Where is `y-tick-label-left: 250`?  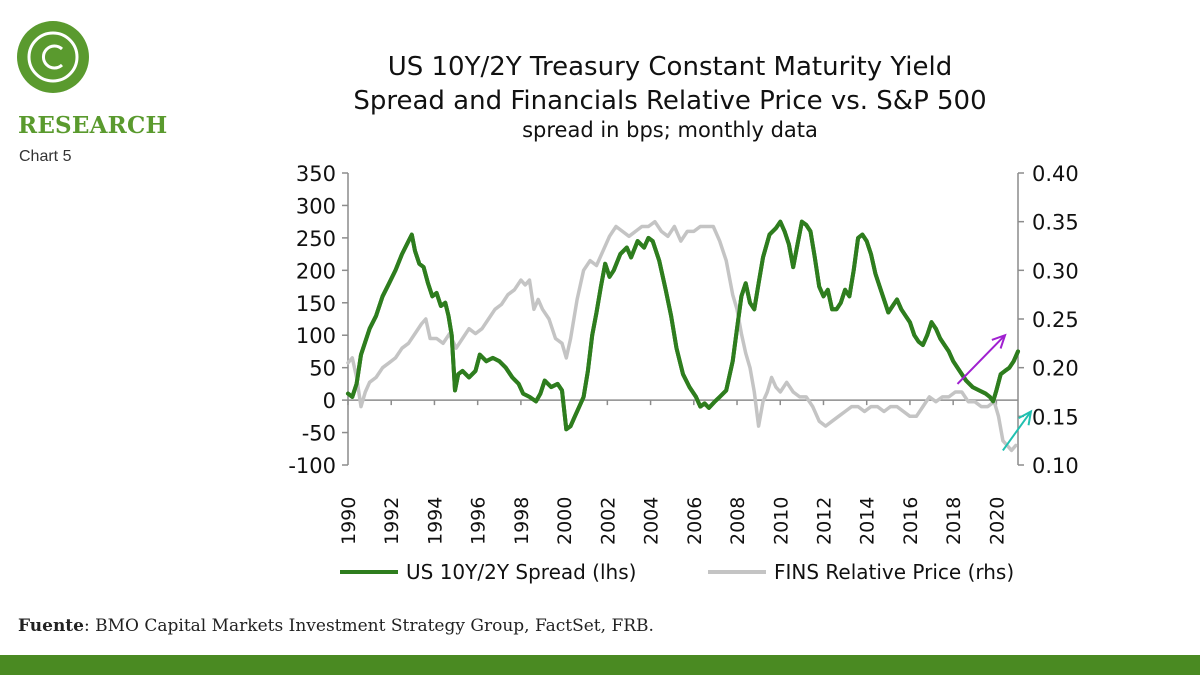
y-tick-label-left: 250 is located at coordinates (316, 239).